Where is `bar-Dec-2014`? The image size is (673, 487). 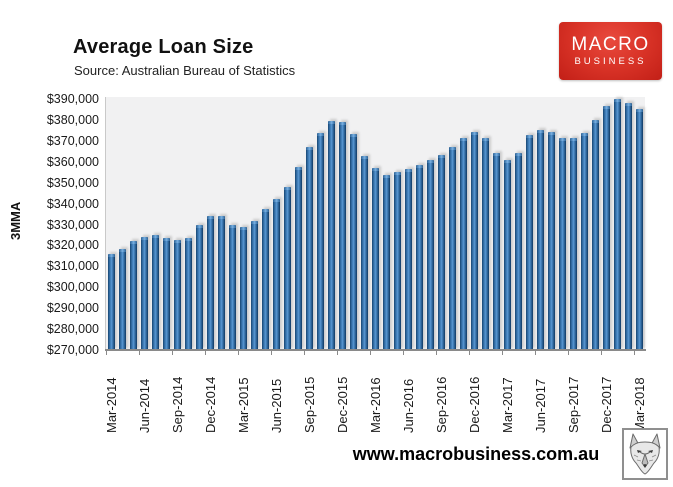
bar-Dec-2014 is located at coordinates (210, 283).